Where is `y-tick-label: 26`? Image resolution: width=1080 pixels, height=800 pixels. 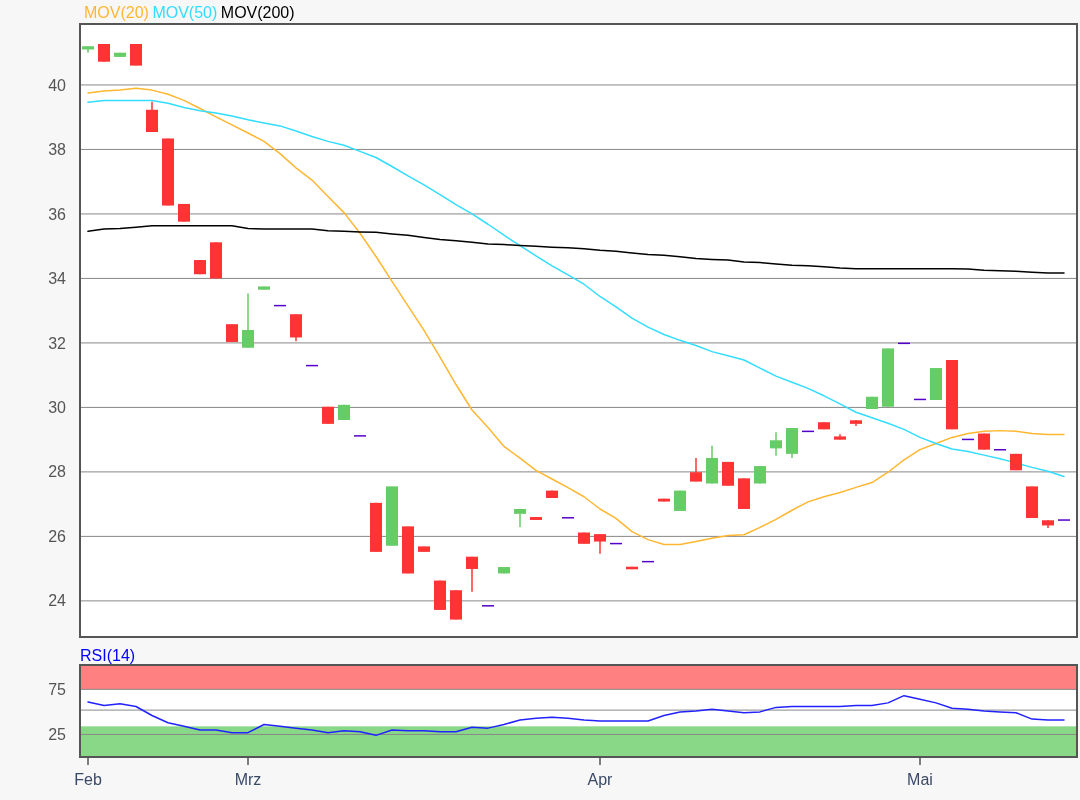 y-tick-label: 26 is located at coordinates (57, 536).